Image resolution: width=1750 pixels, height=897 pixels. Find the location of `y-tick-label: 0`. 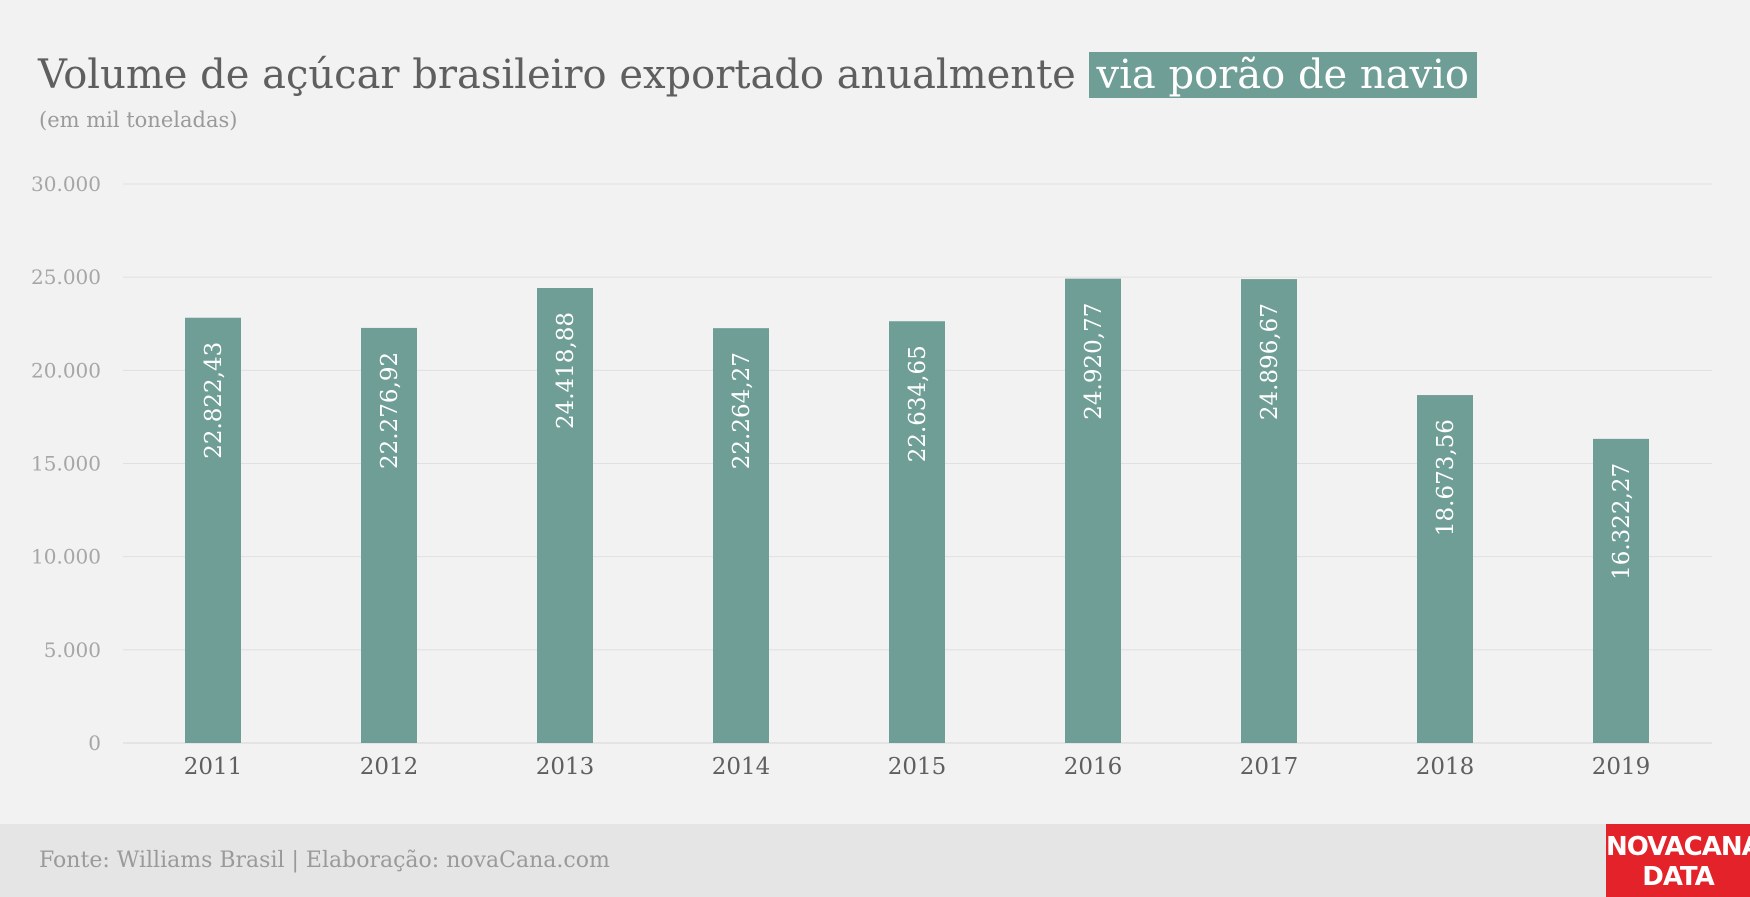

y-tick-label: 0 is located at coordinates (94, 743).